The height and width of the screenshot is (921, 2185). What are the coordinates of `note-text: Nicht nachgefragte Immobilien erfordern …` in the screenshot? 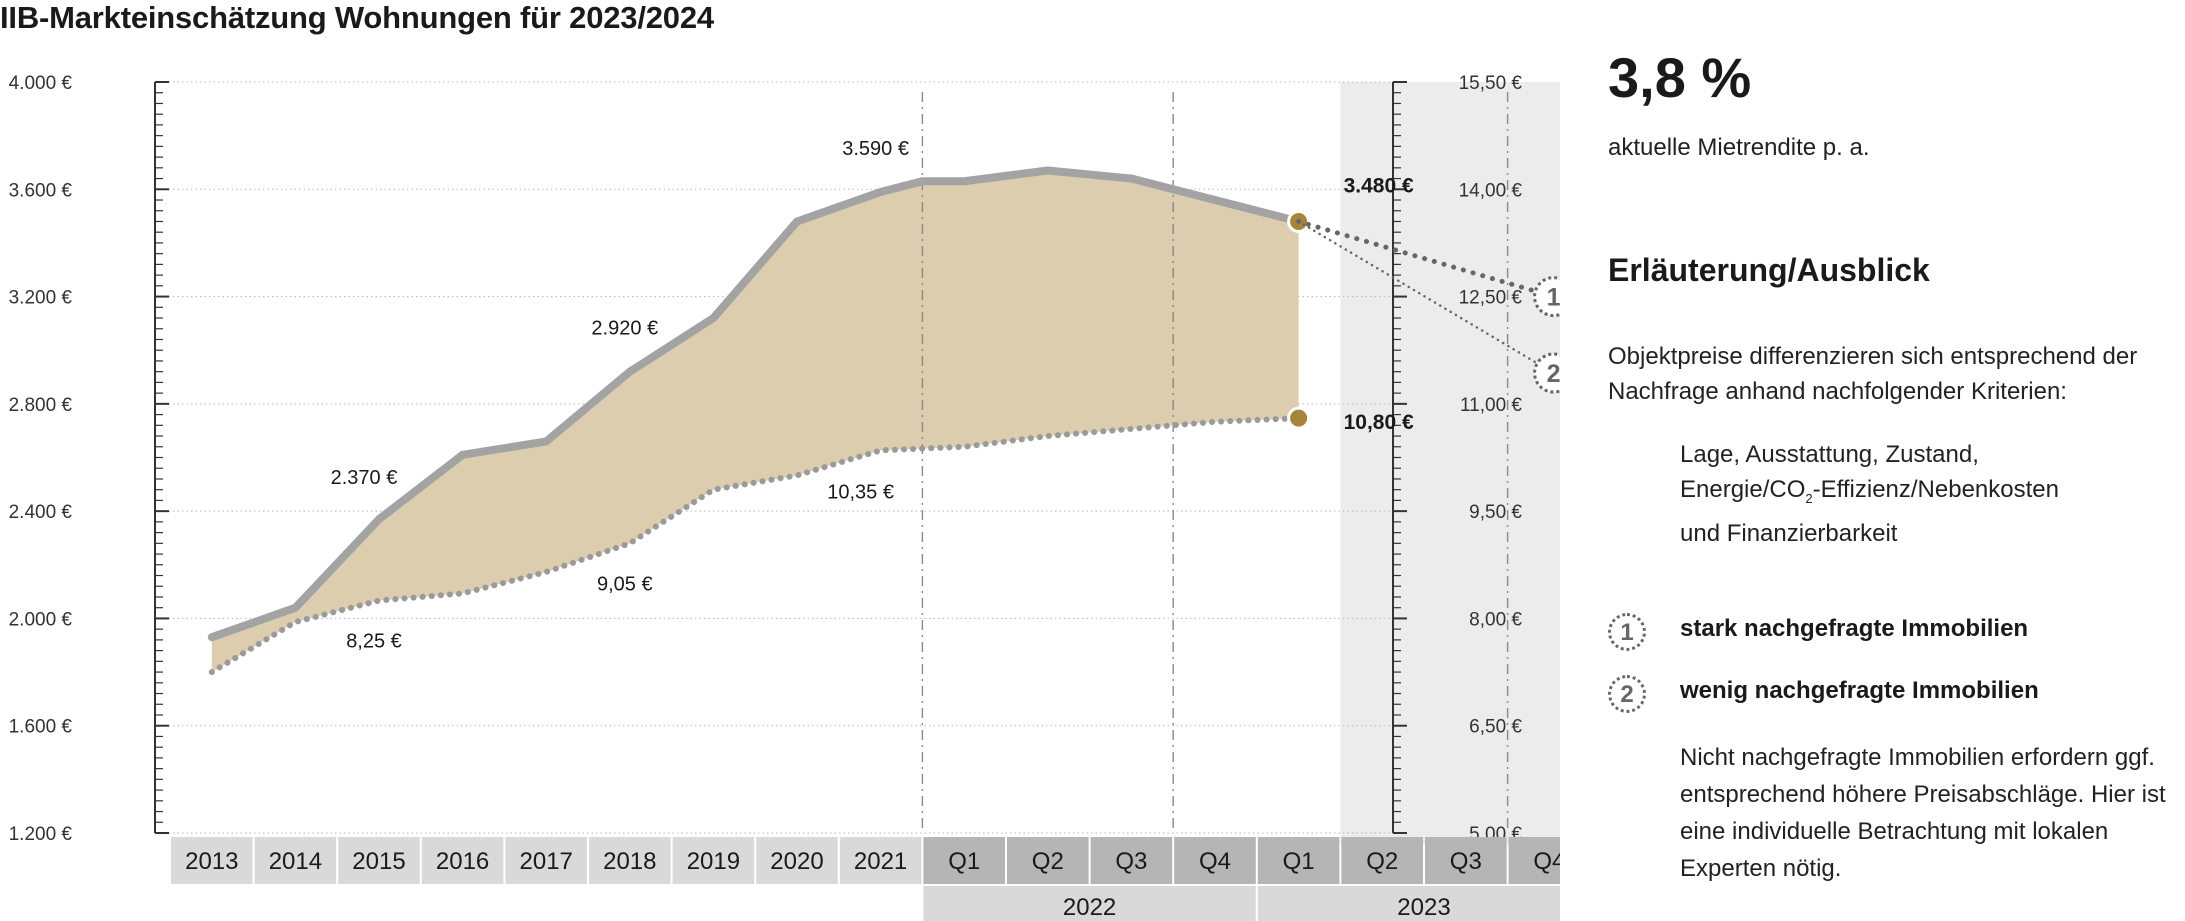 It's located at (1923, 812).